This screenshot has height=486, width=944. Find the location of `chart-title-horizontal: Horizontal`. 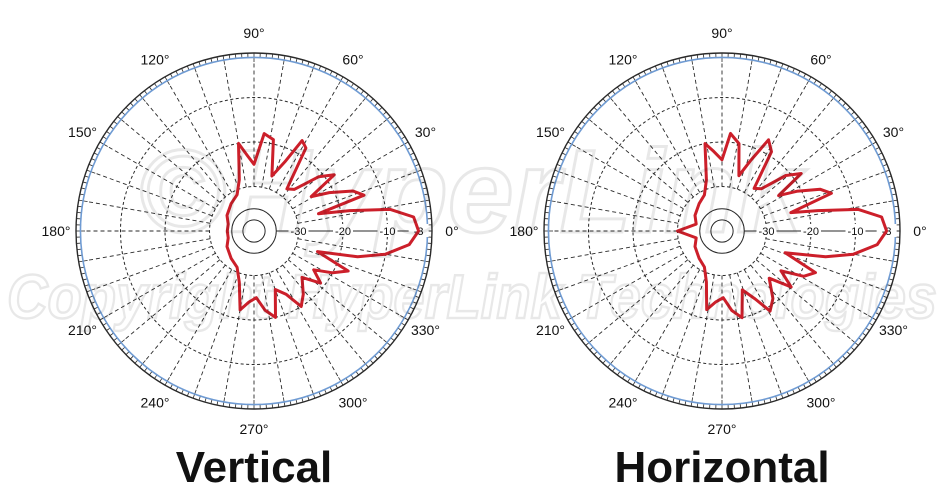

chart-title-horizontal: Horizontal is located at coordinates (721, 464).